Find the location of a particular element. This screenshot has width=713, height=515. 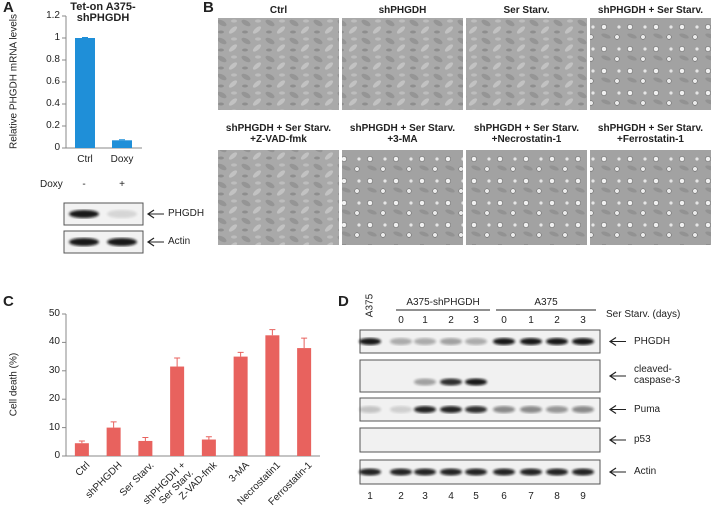

cell-line-label: A375 is located at coordinates (370, 305).